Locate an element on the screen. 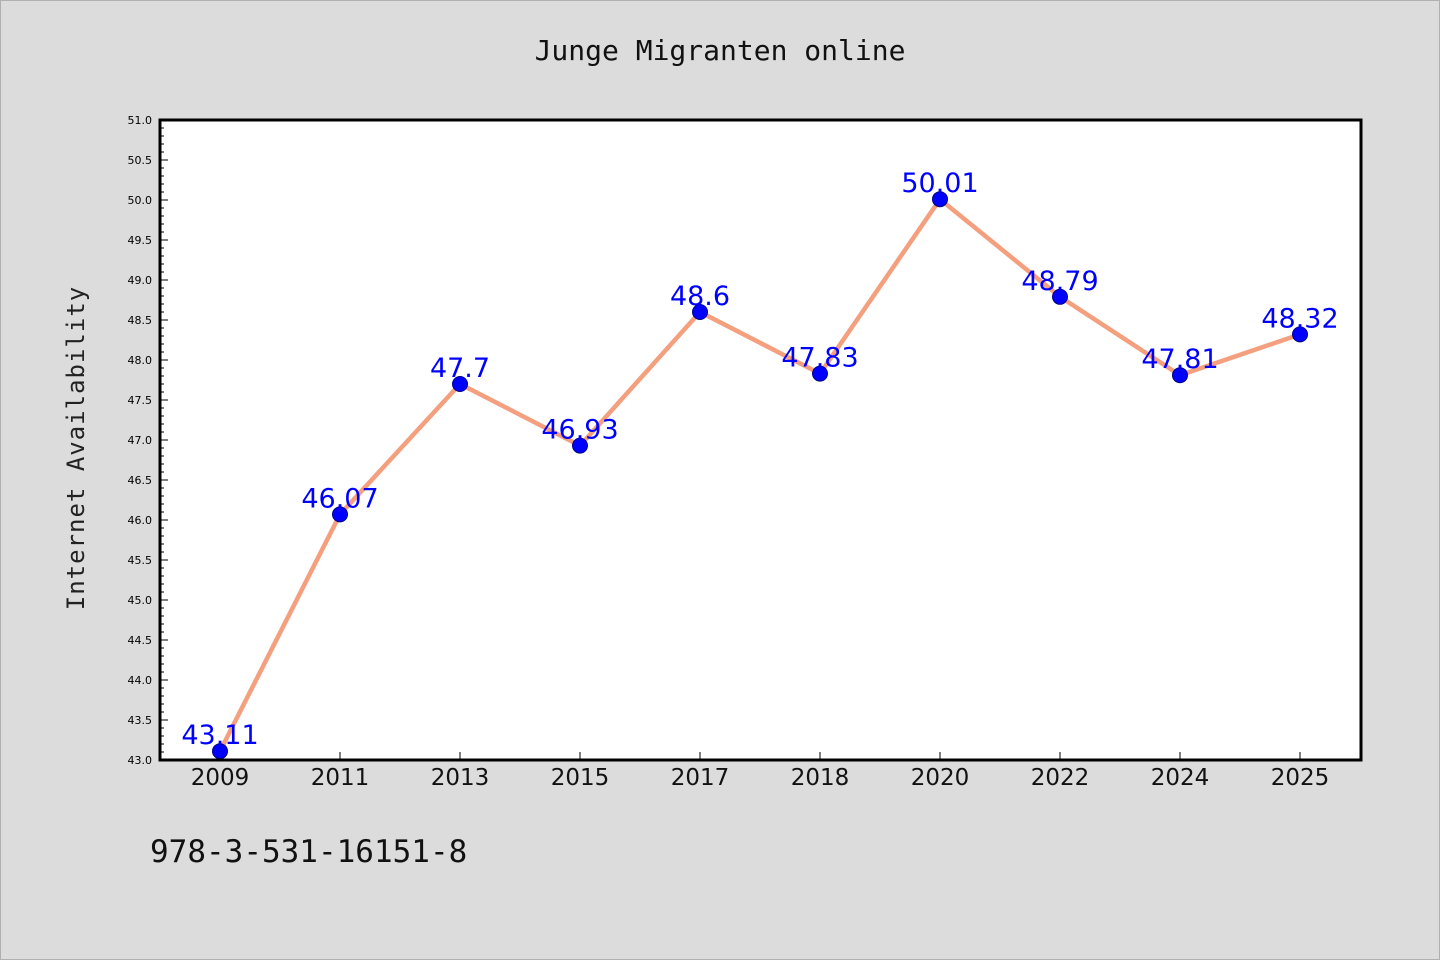 This screenshot has width=1440, height=960. y-tick-label: 43.0 is located at coordinates (140, 760).